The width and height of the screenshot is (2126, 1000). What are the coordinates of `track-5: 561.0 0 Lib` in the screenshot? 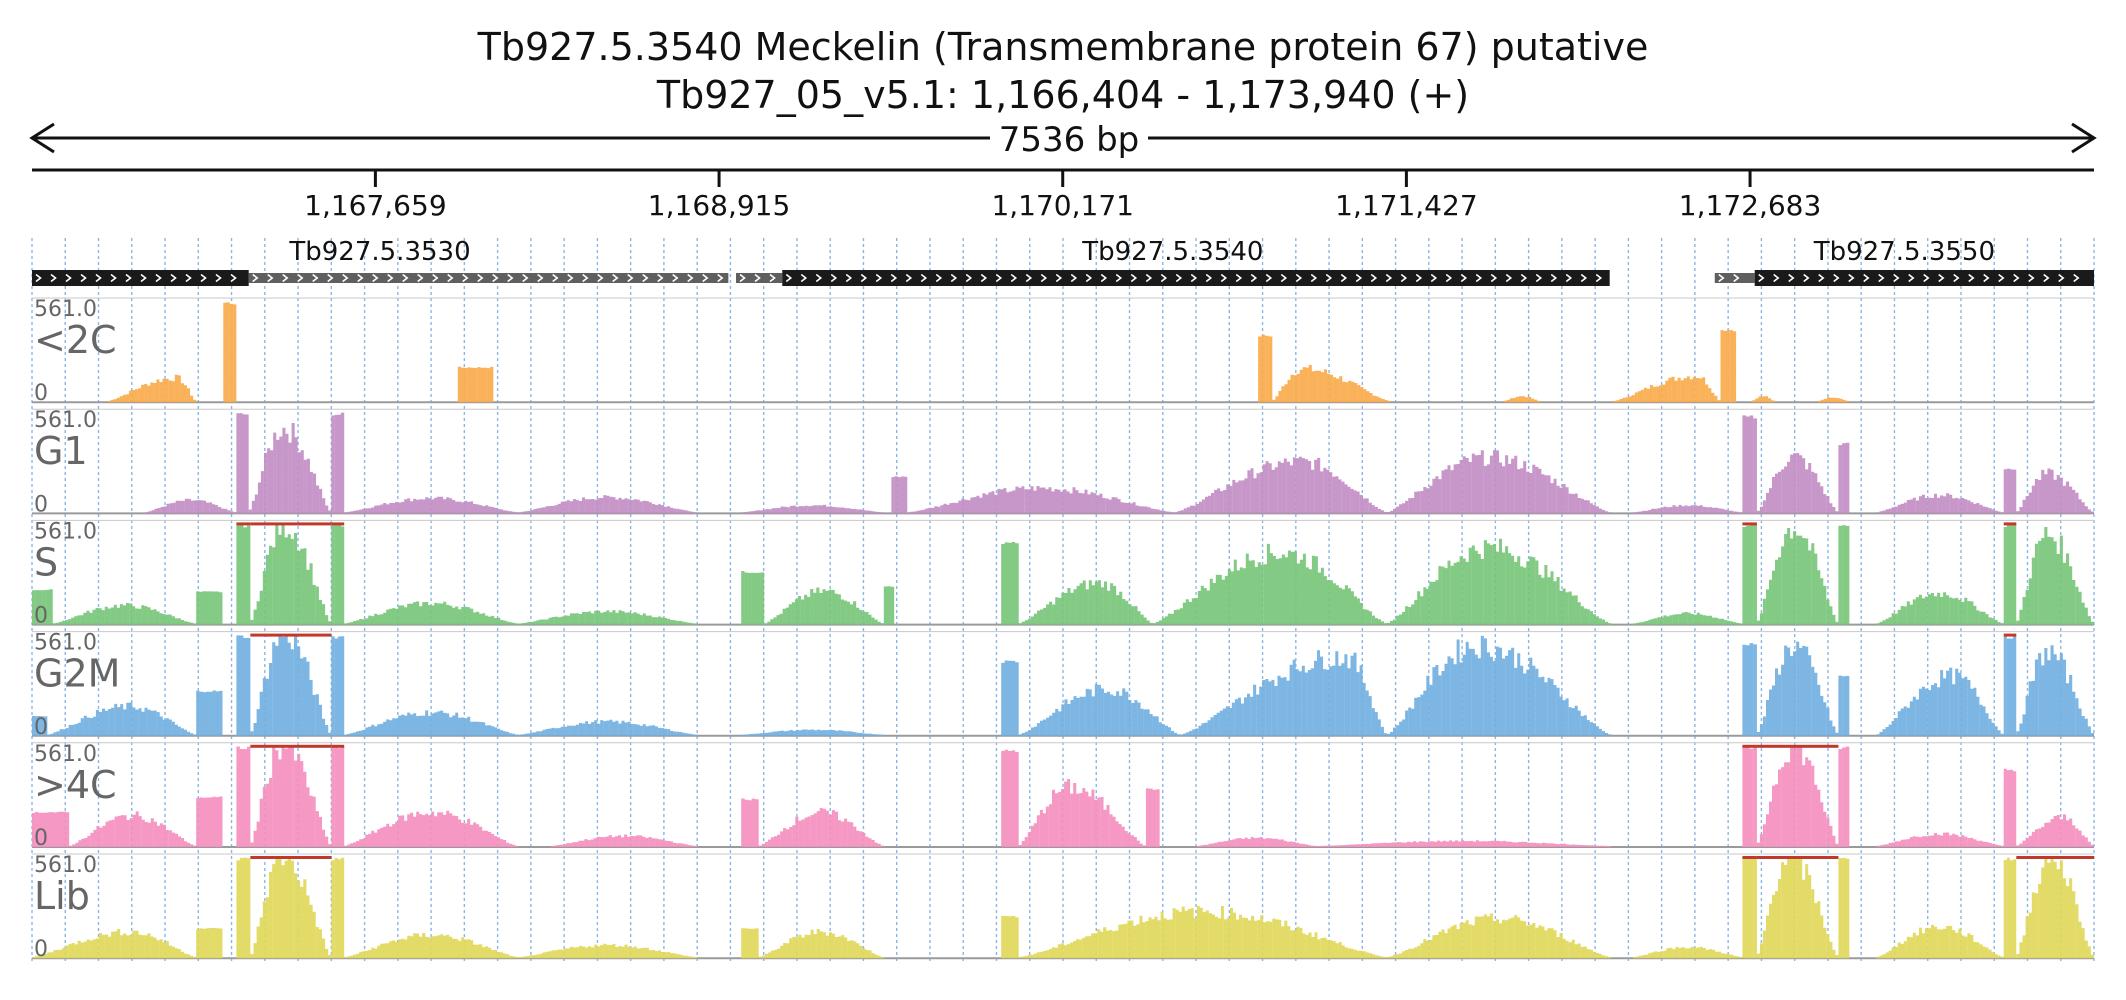 It's located at (1063, 907).